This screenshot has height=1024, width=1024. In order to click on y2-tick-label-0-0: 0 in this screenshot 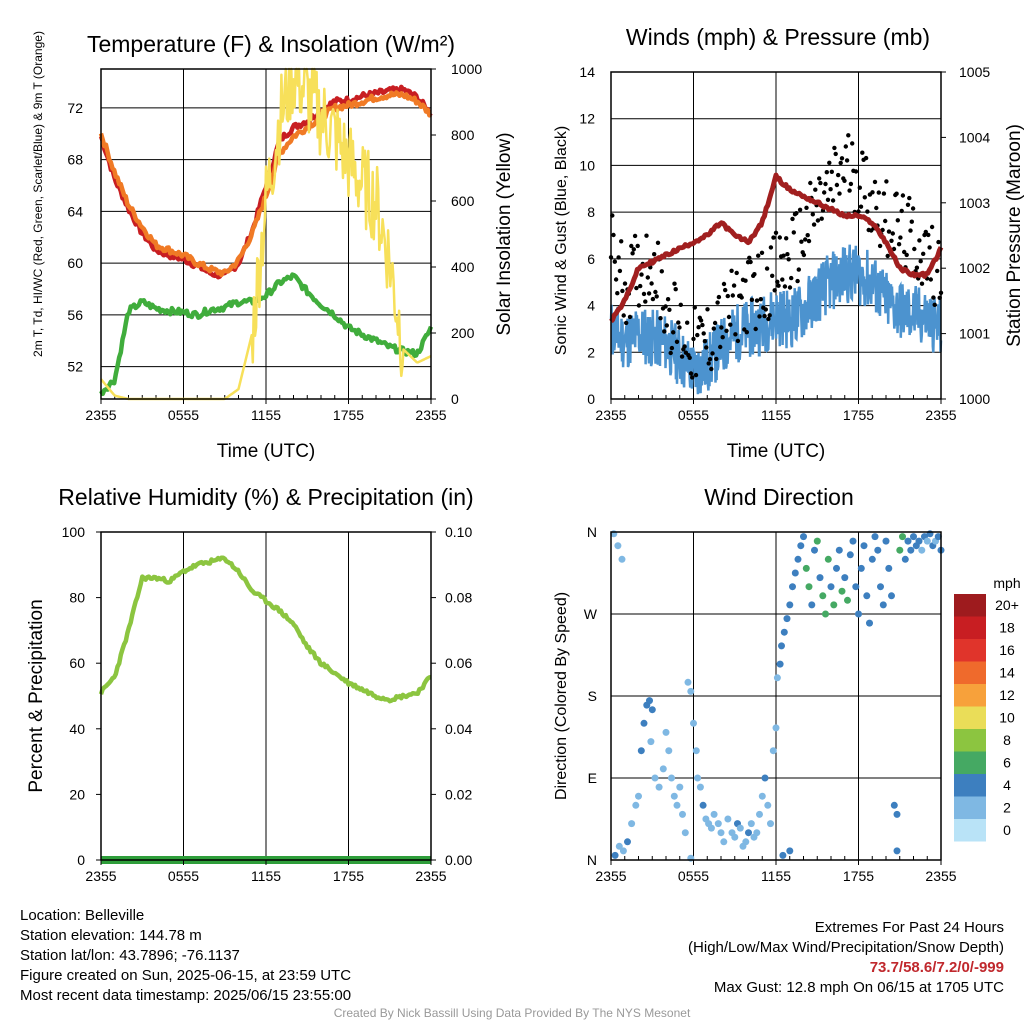, I will do `click(455, 399)`.